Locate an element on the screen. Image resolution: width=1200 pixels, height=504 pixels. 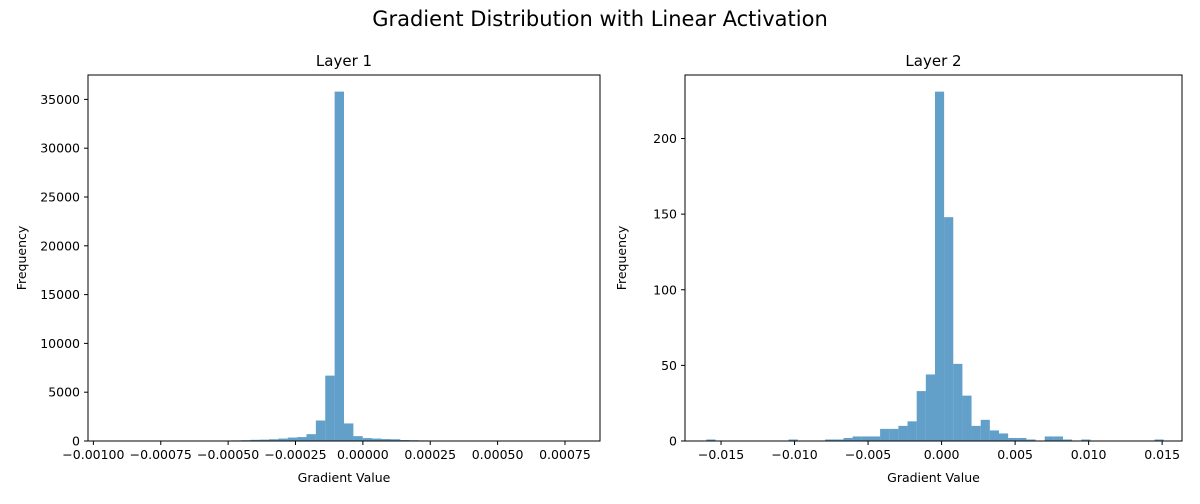
y-axis: 0 50 100 150 200 is located at coordinates (669, 289).